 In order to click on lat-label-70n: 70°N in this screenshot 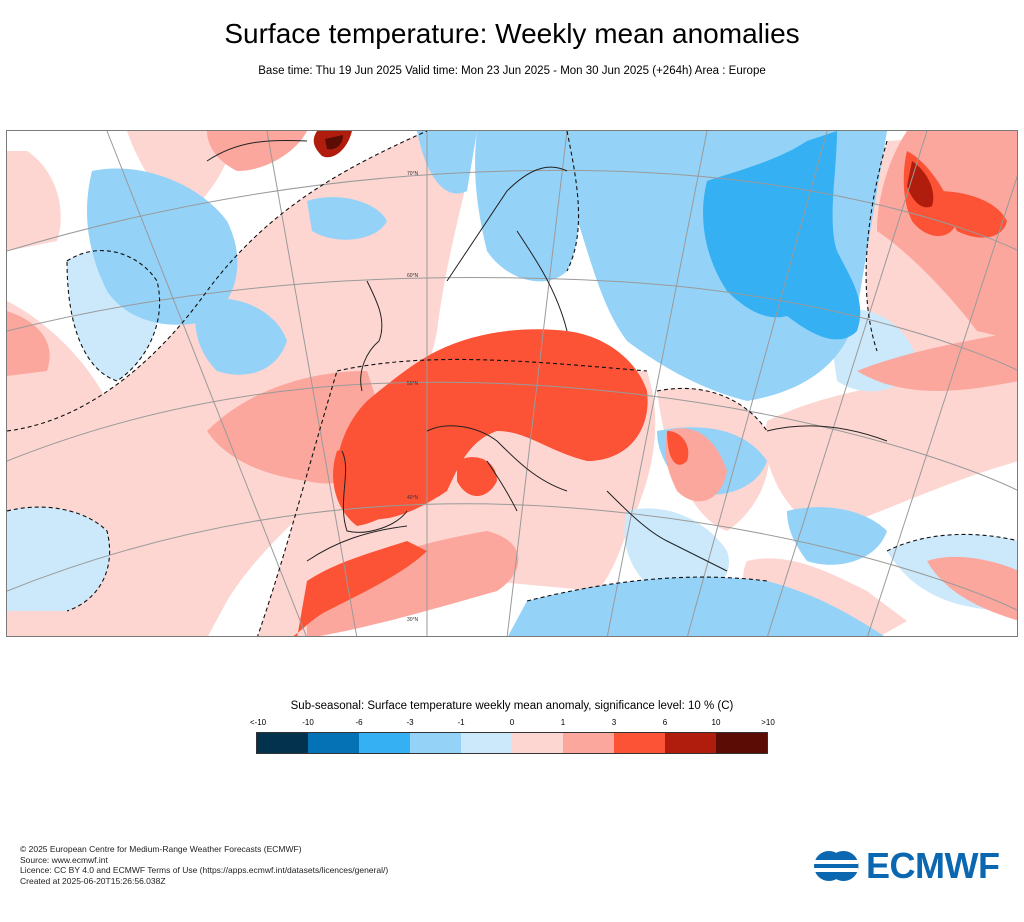, I will do `click(413, 174)`.